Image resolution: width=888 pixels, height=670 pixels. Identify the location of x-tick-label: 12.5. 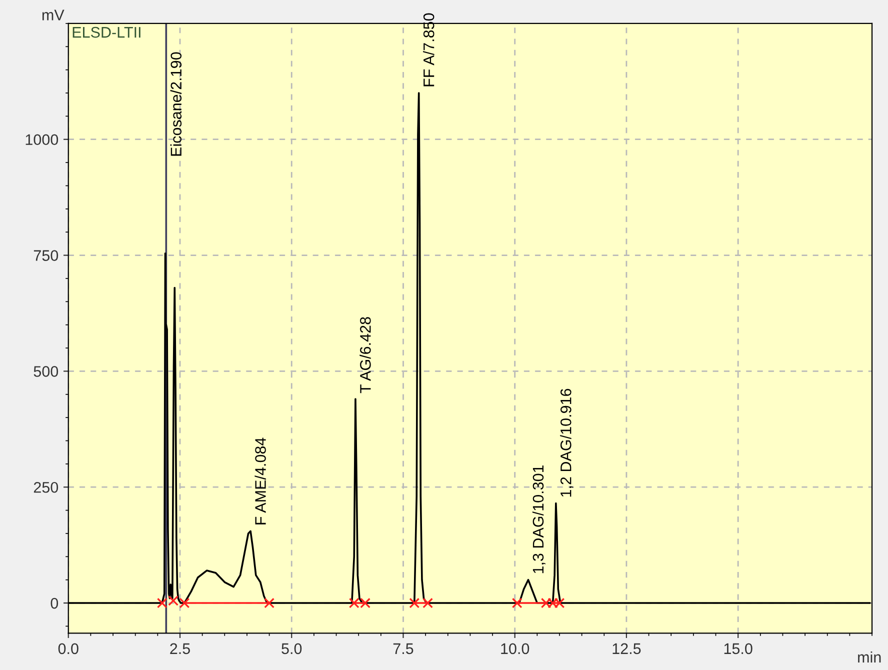
(626, 648).